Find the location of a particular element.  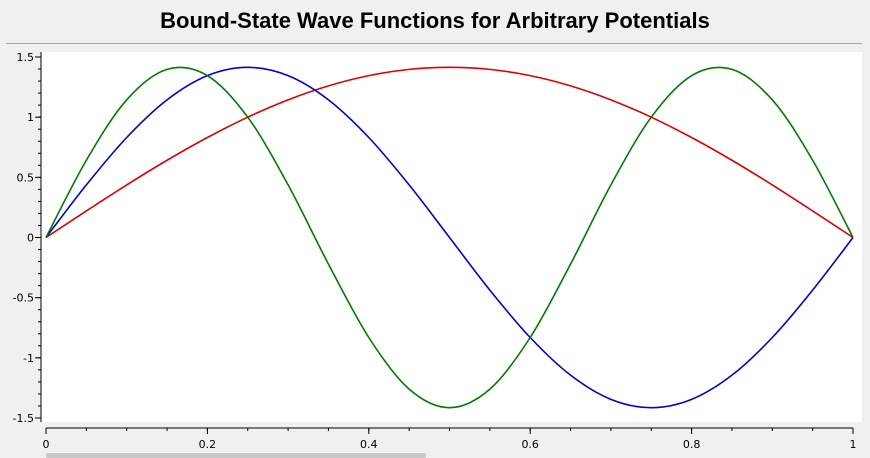

y-tick-label: -1 is located at coordinates (28, 358).